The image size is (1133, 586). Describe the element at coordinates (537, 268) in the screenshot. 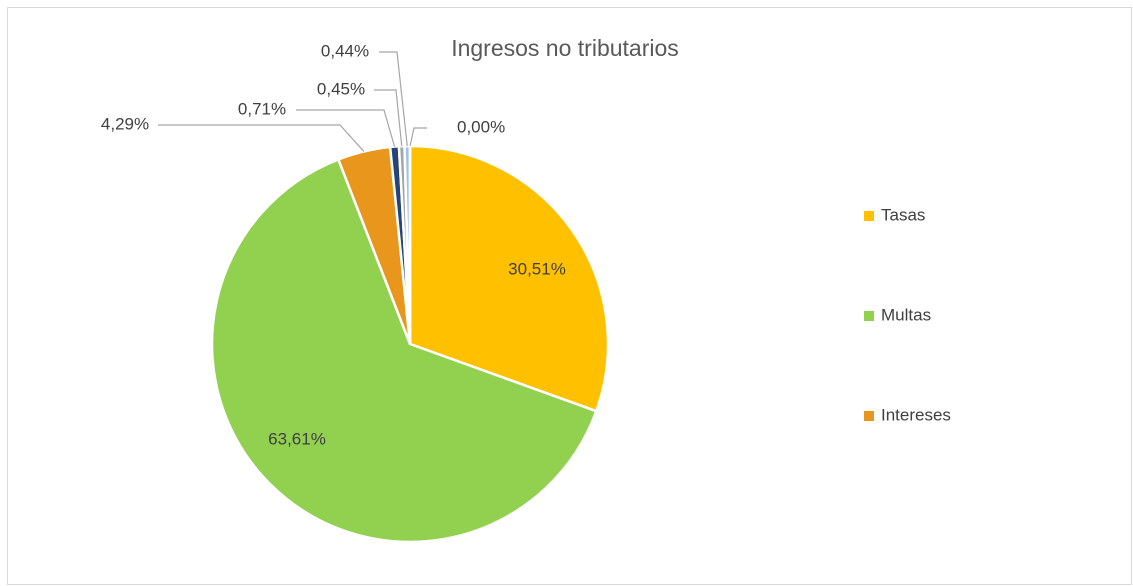

I see `data-label: 30,51%` at that location.